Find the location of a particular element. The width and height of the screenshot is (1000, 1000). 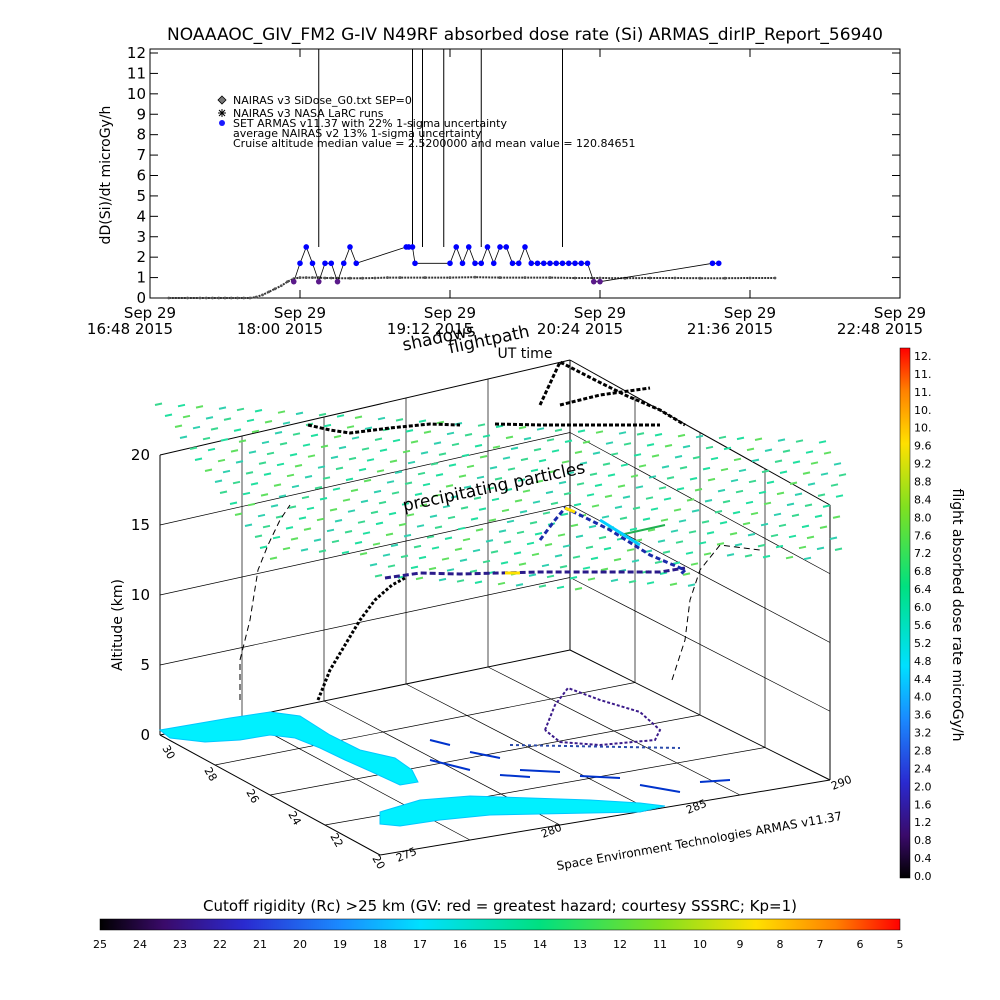

rigidity-colorbar-tick-label: 24 is located at coordinates (140, 944).